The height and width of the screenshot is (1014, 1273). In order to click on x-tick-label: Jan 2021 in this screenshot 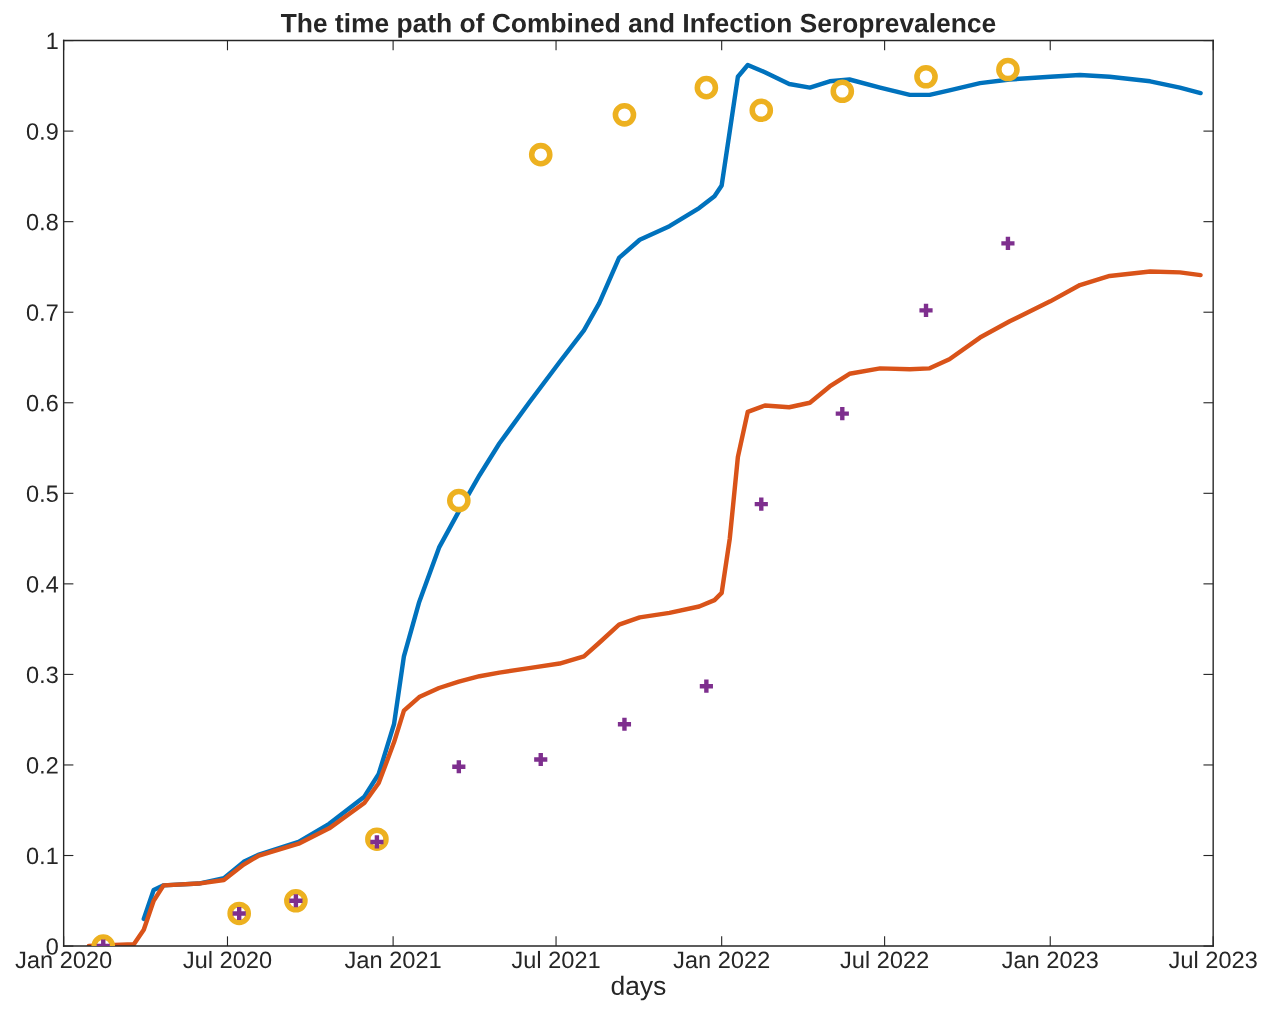, I will do `click(392, 960)`.